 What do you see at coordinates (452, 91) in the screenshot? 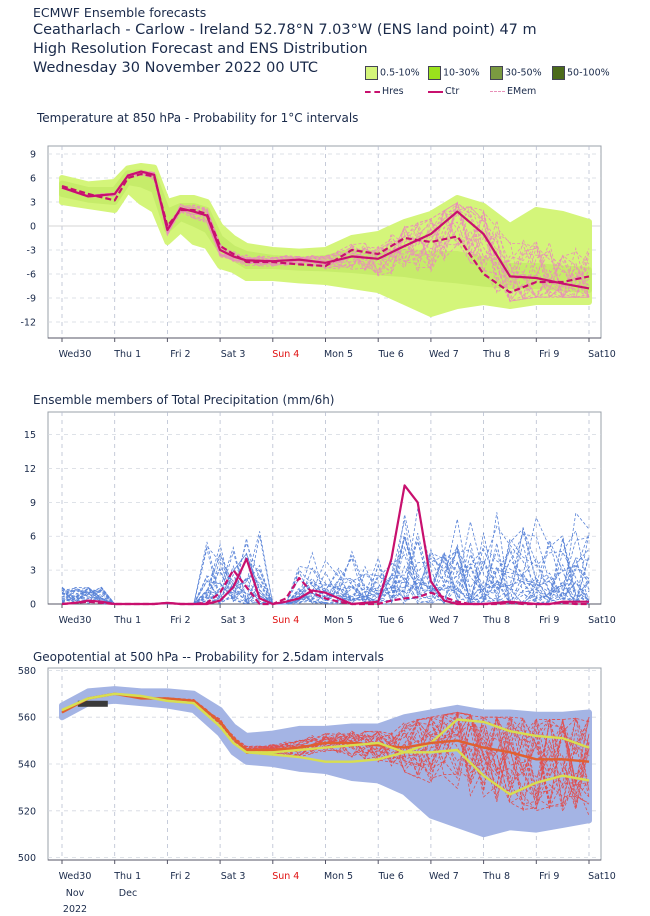
I see `legend-label: Ctr` at bounding box center [452, 91].